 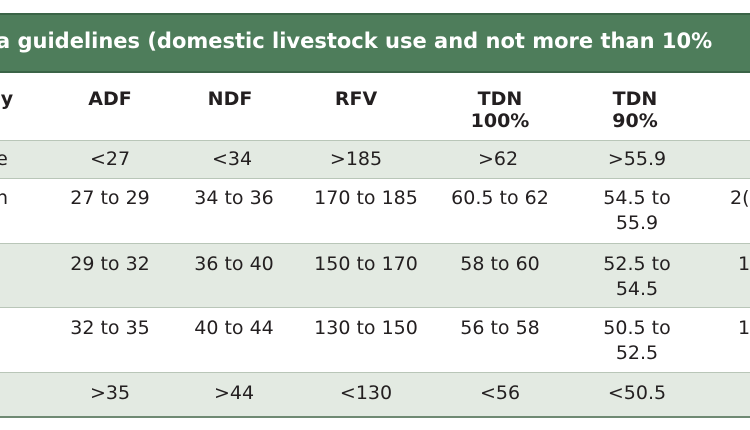 What do you see at coordinates (110, 99) in the screenshot?
I see `header-adf: ADF` at bounding box center [110, 99].